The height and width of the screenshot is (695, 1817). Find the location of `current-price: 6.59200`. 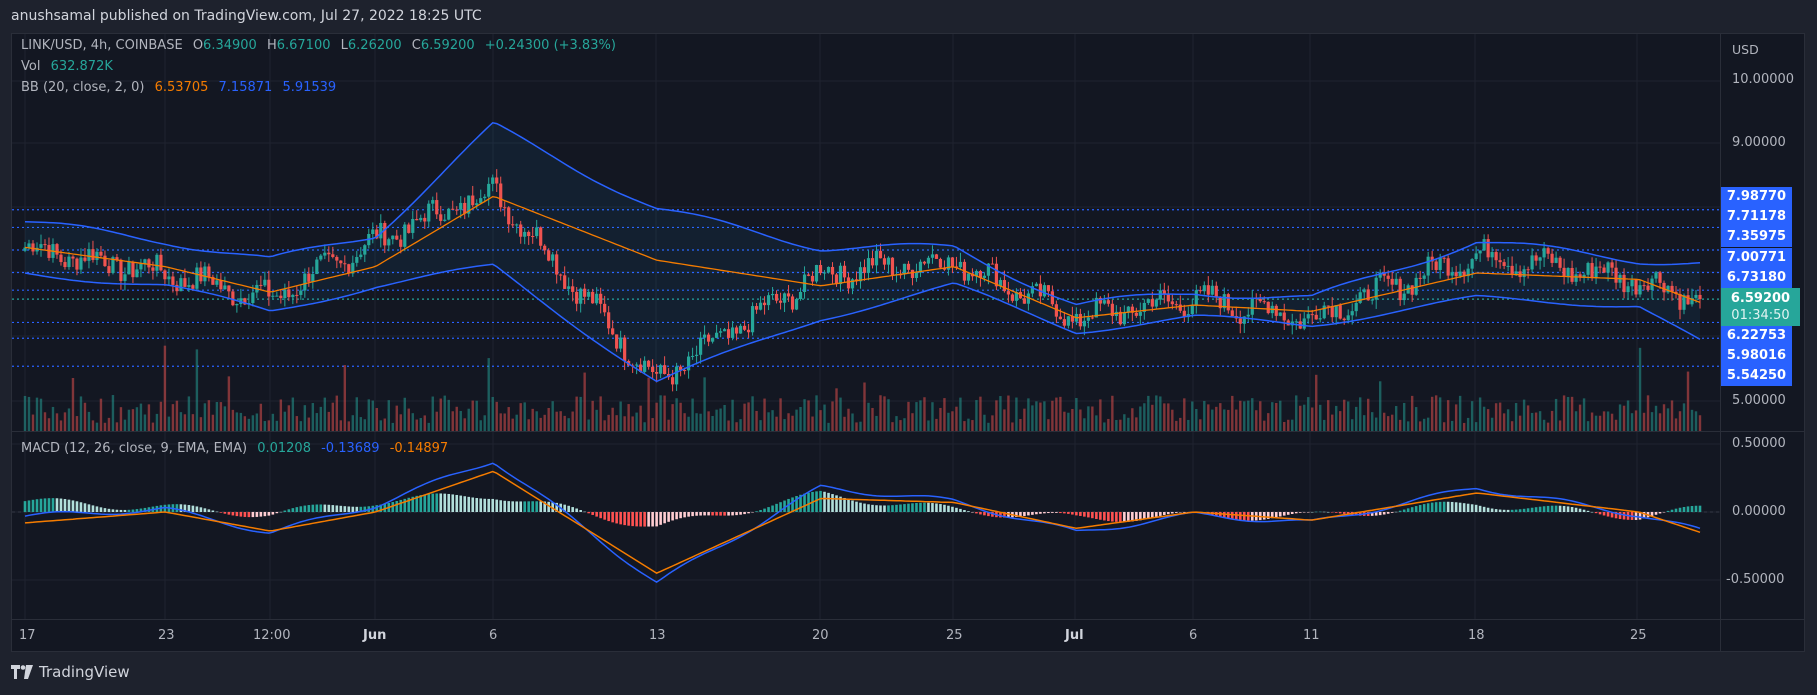

current-price: 6.59200 is located at coordinates (1760, 298).